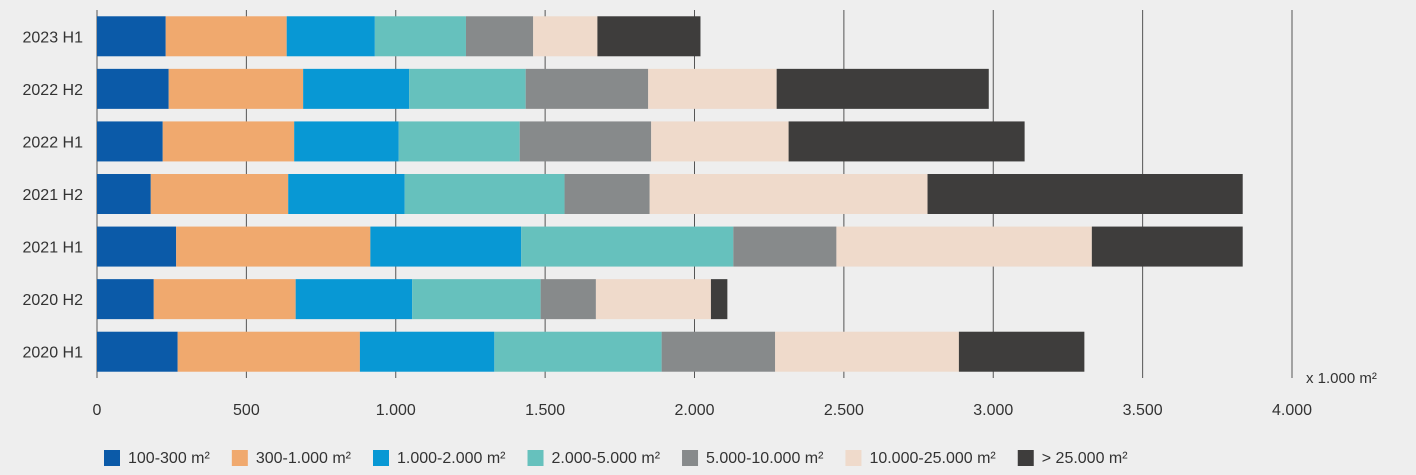 The height and width of the screenshot is (475, 1416). Describe the element at coordinates (53, 300) in the screenshot. I see `category-label: 2020 H2` at that location.